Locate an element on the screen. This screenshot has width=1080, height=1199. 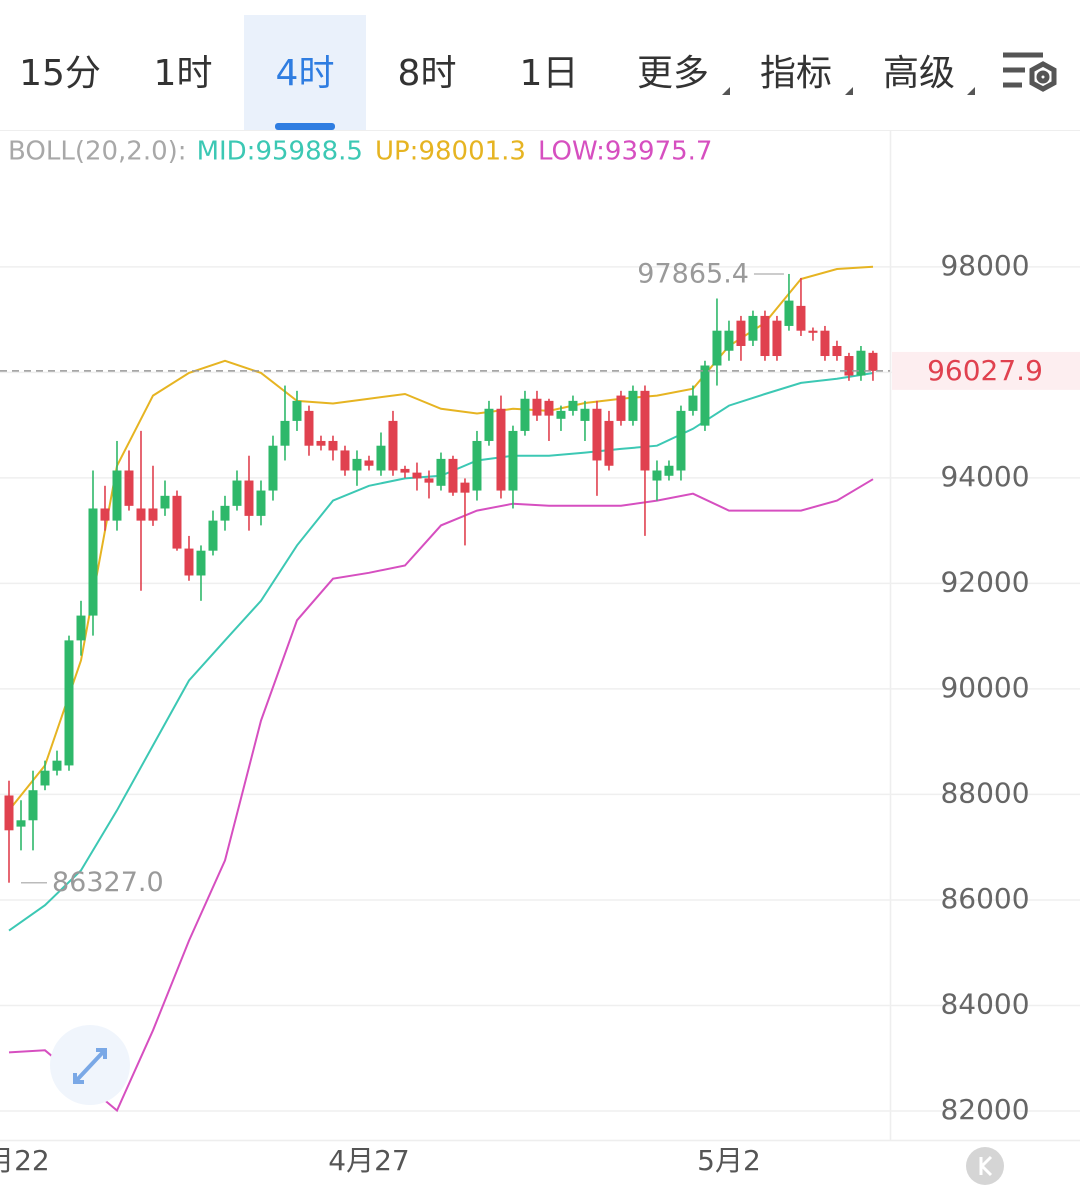
y-tick-label: 88000 is located at coordinates (984, 792).